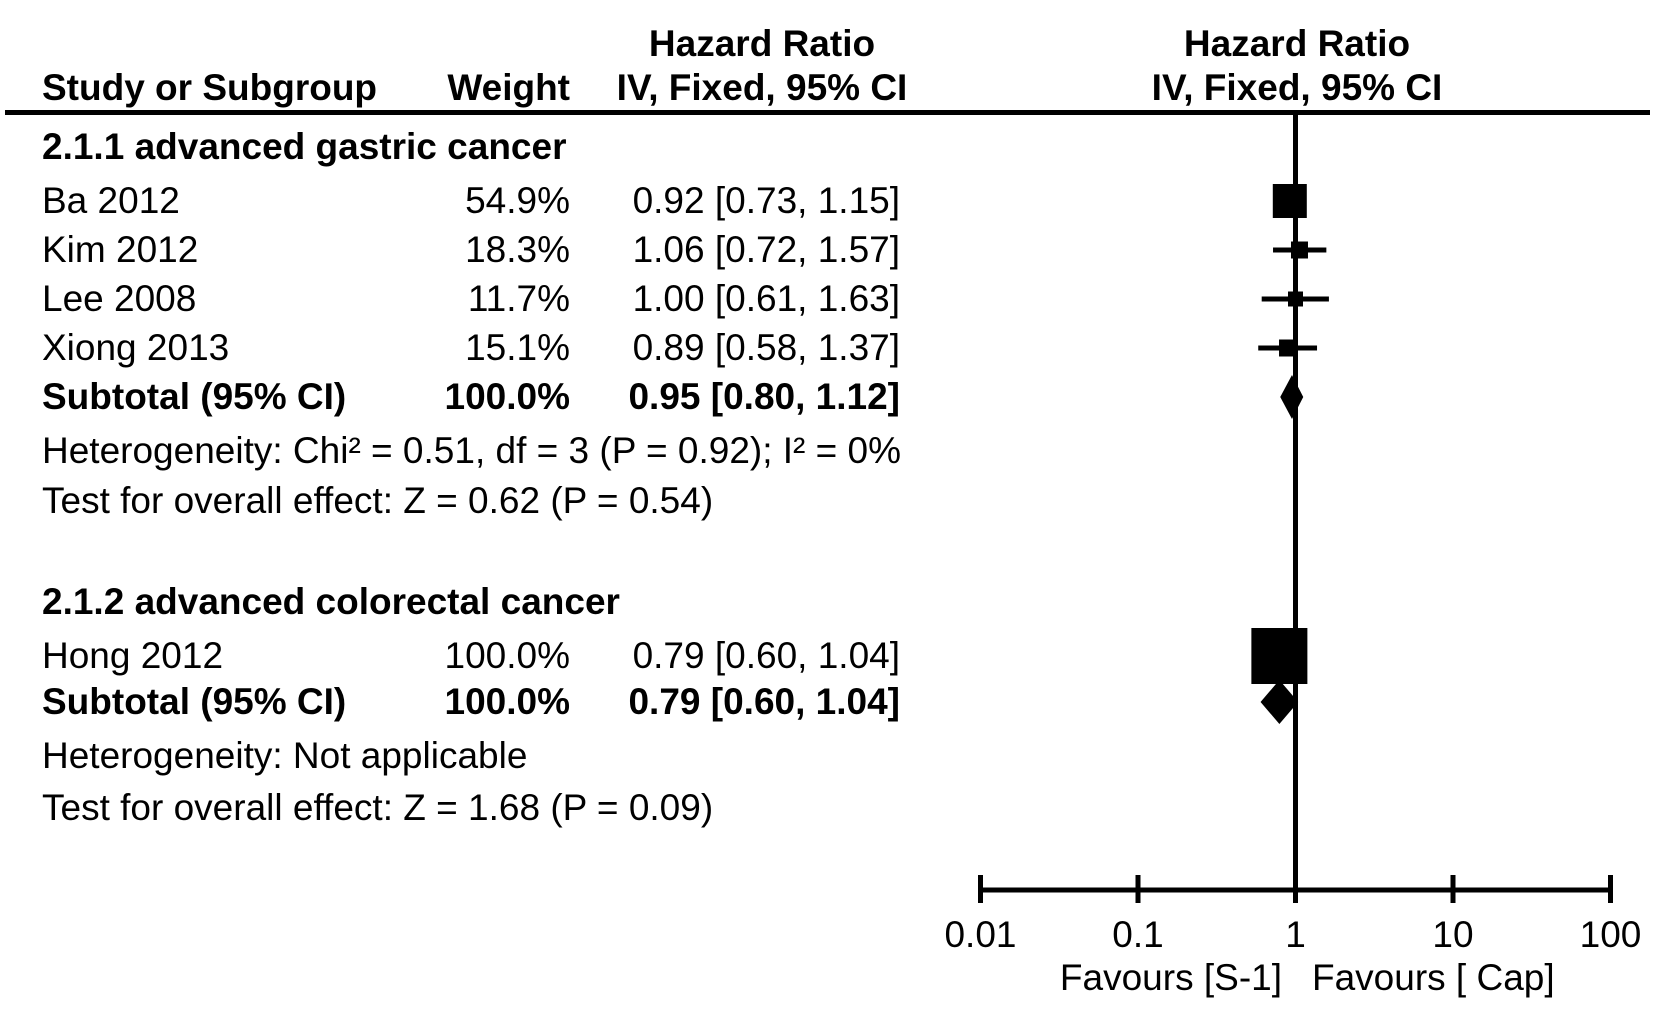 This screenshot has width=1654, height=1029. Describe the element at coordinates (210, 87) in the screenshot. I see `study-column-header: Study or Subgroup` at that location.